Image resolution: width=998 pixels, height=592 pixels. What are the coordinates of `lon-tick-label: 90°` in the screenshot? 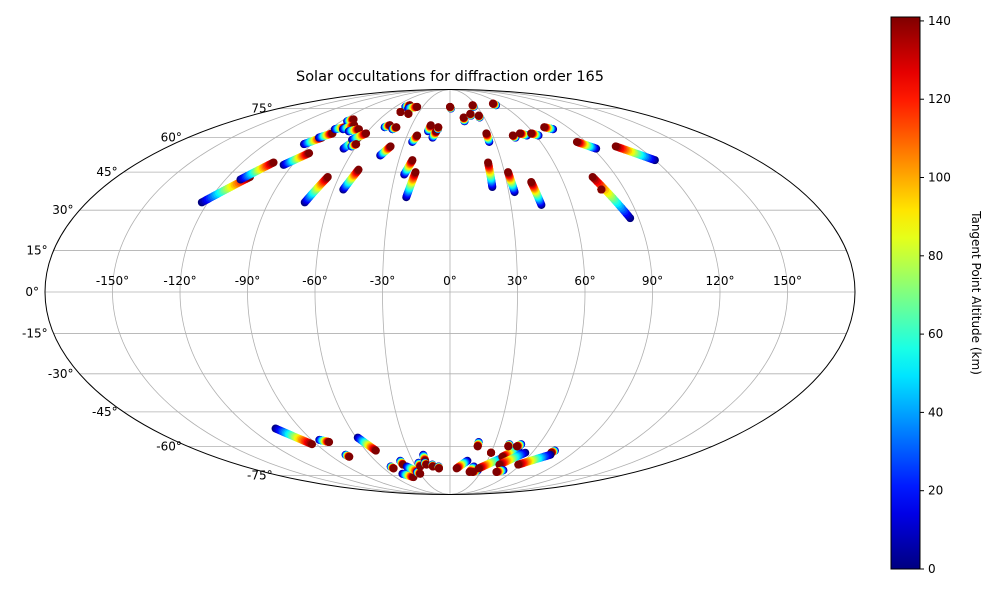 It's located at (652, 281).